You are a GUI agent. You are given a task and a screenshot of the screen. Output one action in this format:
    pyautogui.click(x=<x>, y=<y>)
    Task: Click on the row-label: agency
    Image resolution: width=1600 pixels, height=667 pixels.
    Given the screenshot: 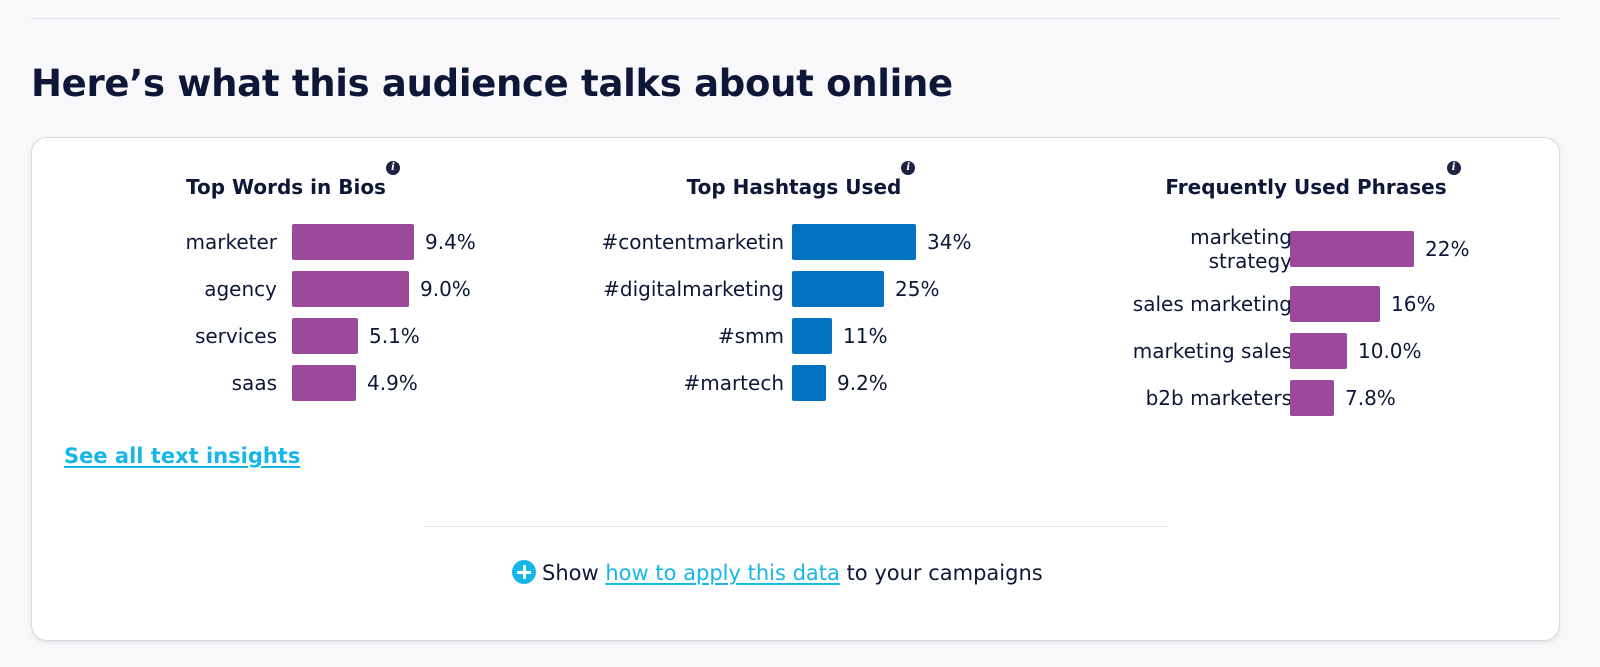 What is the action you would take?
    pyautogui.click(x=240, y=289)
    